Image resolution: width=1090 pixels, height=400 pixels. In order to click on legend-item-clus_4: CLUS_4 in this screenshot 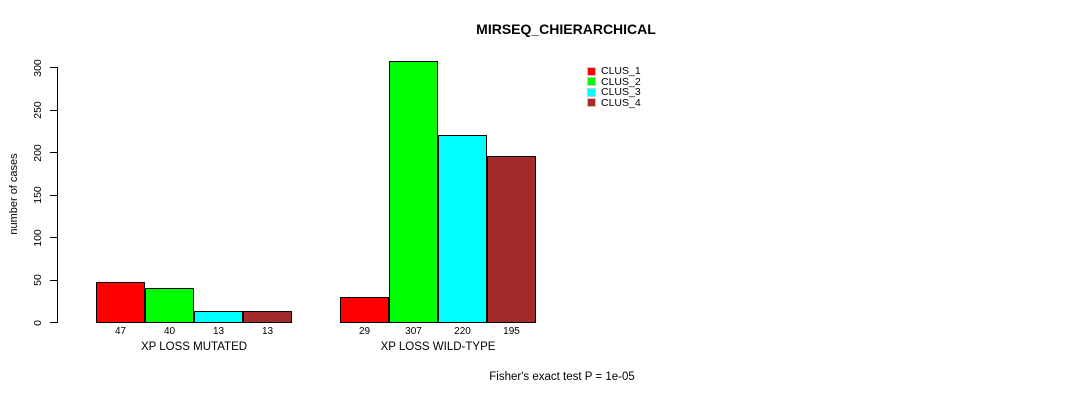, I will do `click(614, 102)`.